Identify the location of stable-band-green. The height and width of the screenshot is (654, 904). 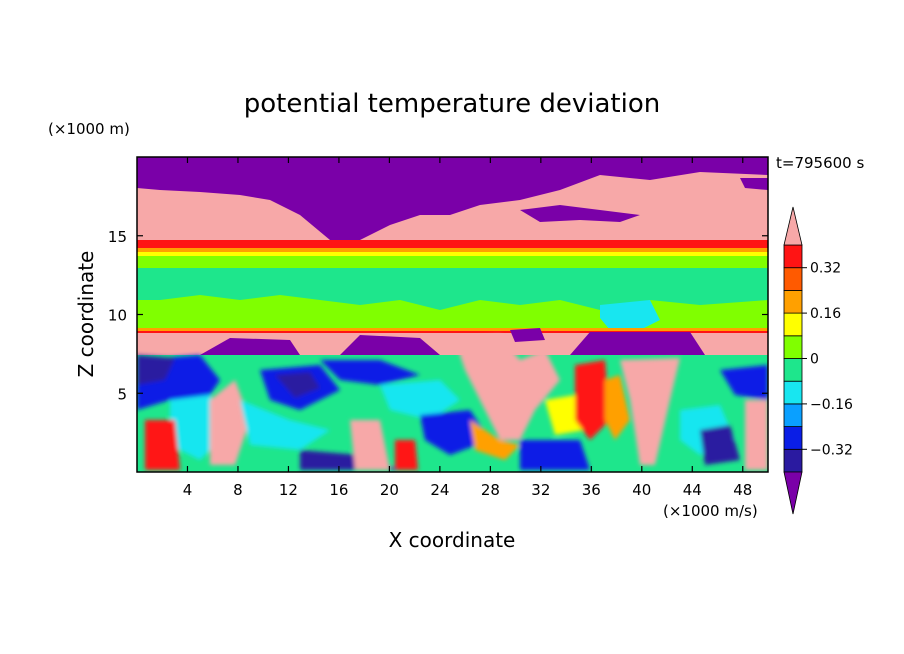
(452, 289).